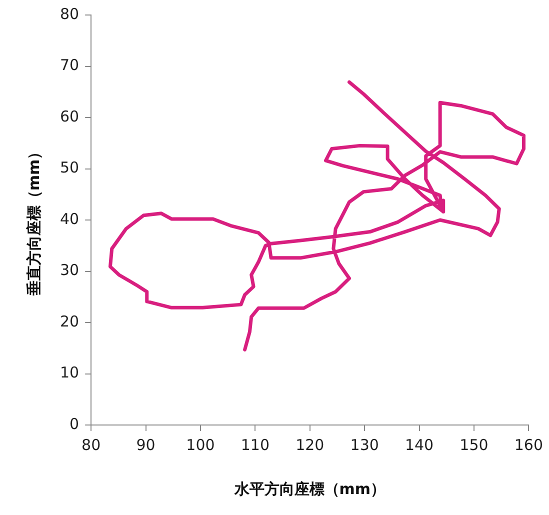 This screenshot has height=515, width=549. Describe the element at coordinates (70, 116) in the screenshot. I see `y-tick-label: 60` at that location.